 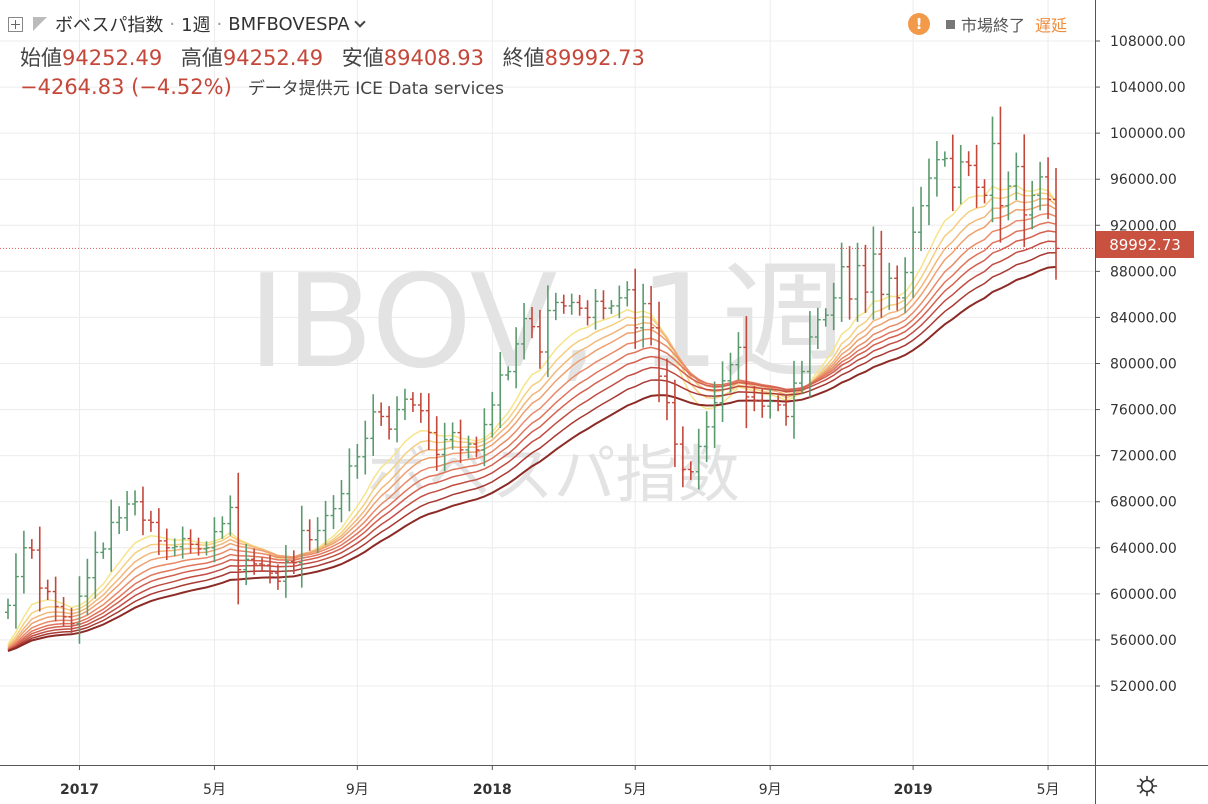 I want to click on high-value: 94252.49, so click(x=273, y=58).